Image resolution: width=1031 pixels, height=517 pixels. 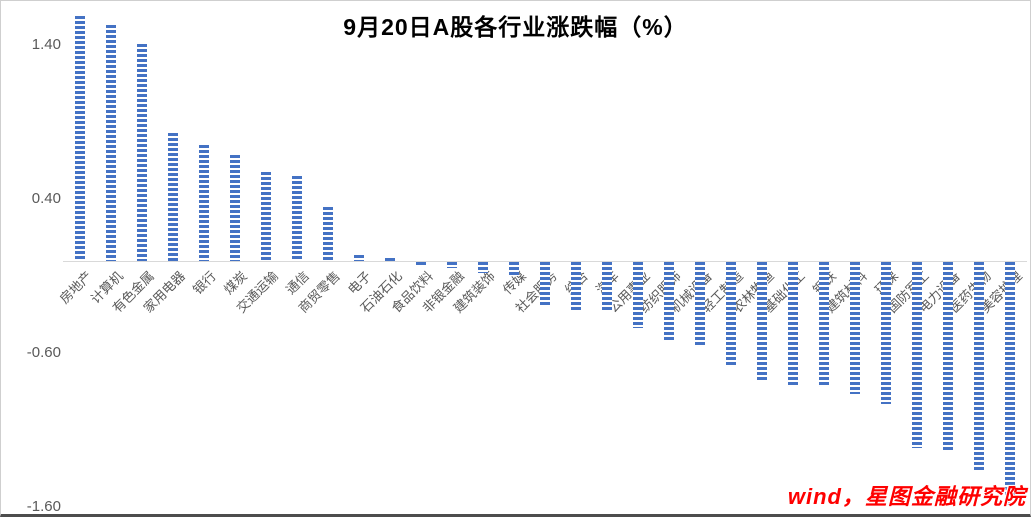 What do you see at coordinates (906, 496) in the screenshot?
I see `watermark: wind，星图金融研究院` at bounding box center [906, 496].